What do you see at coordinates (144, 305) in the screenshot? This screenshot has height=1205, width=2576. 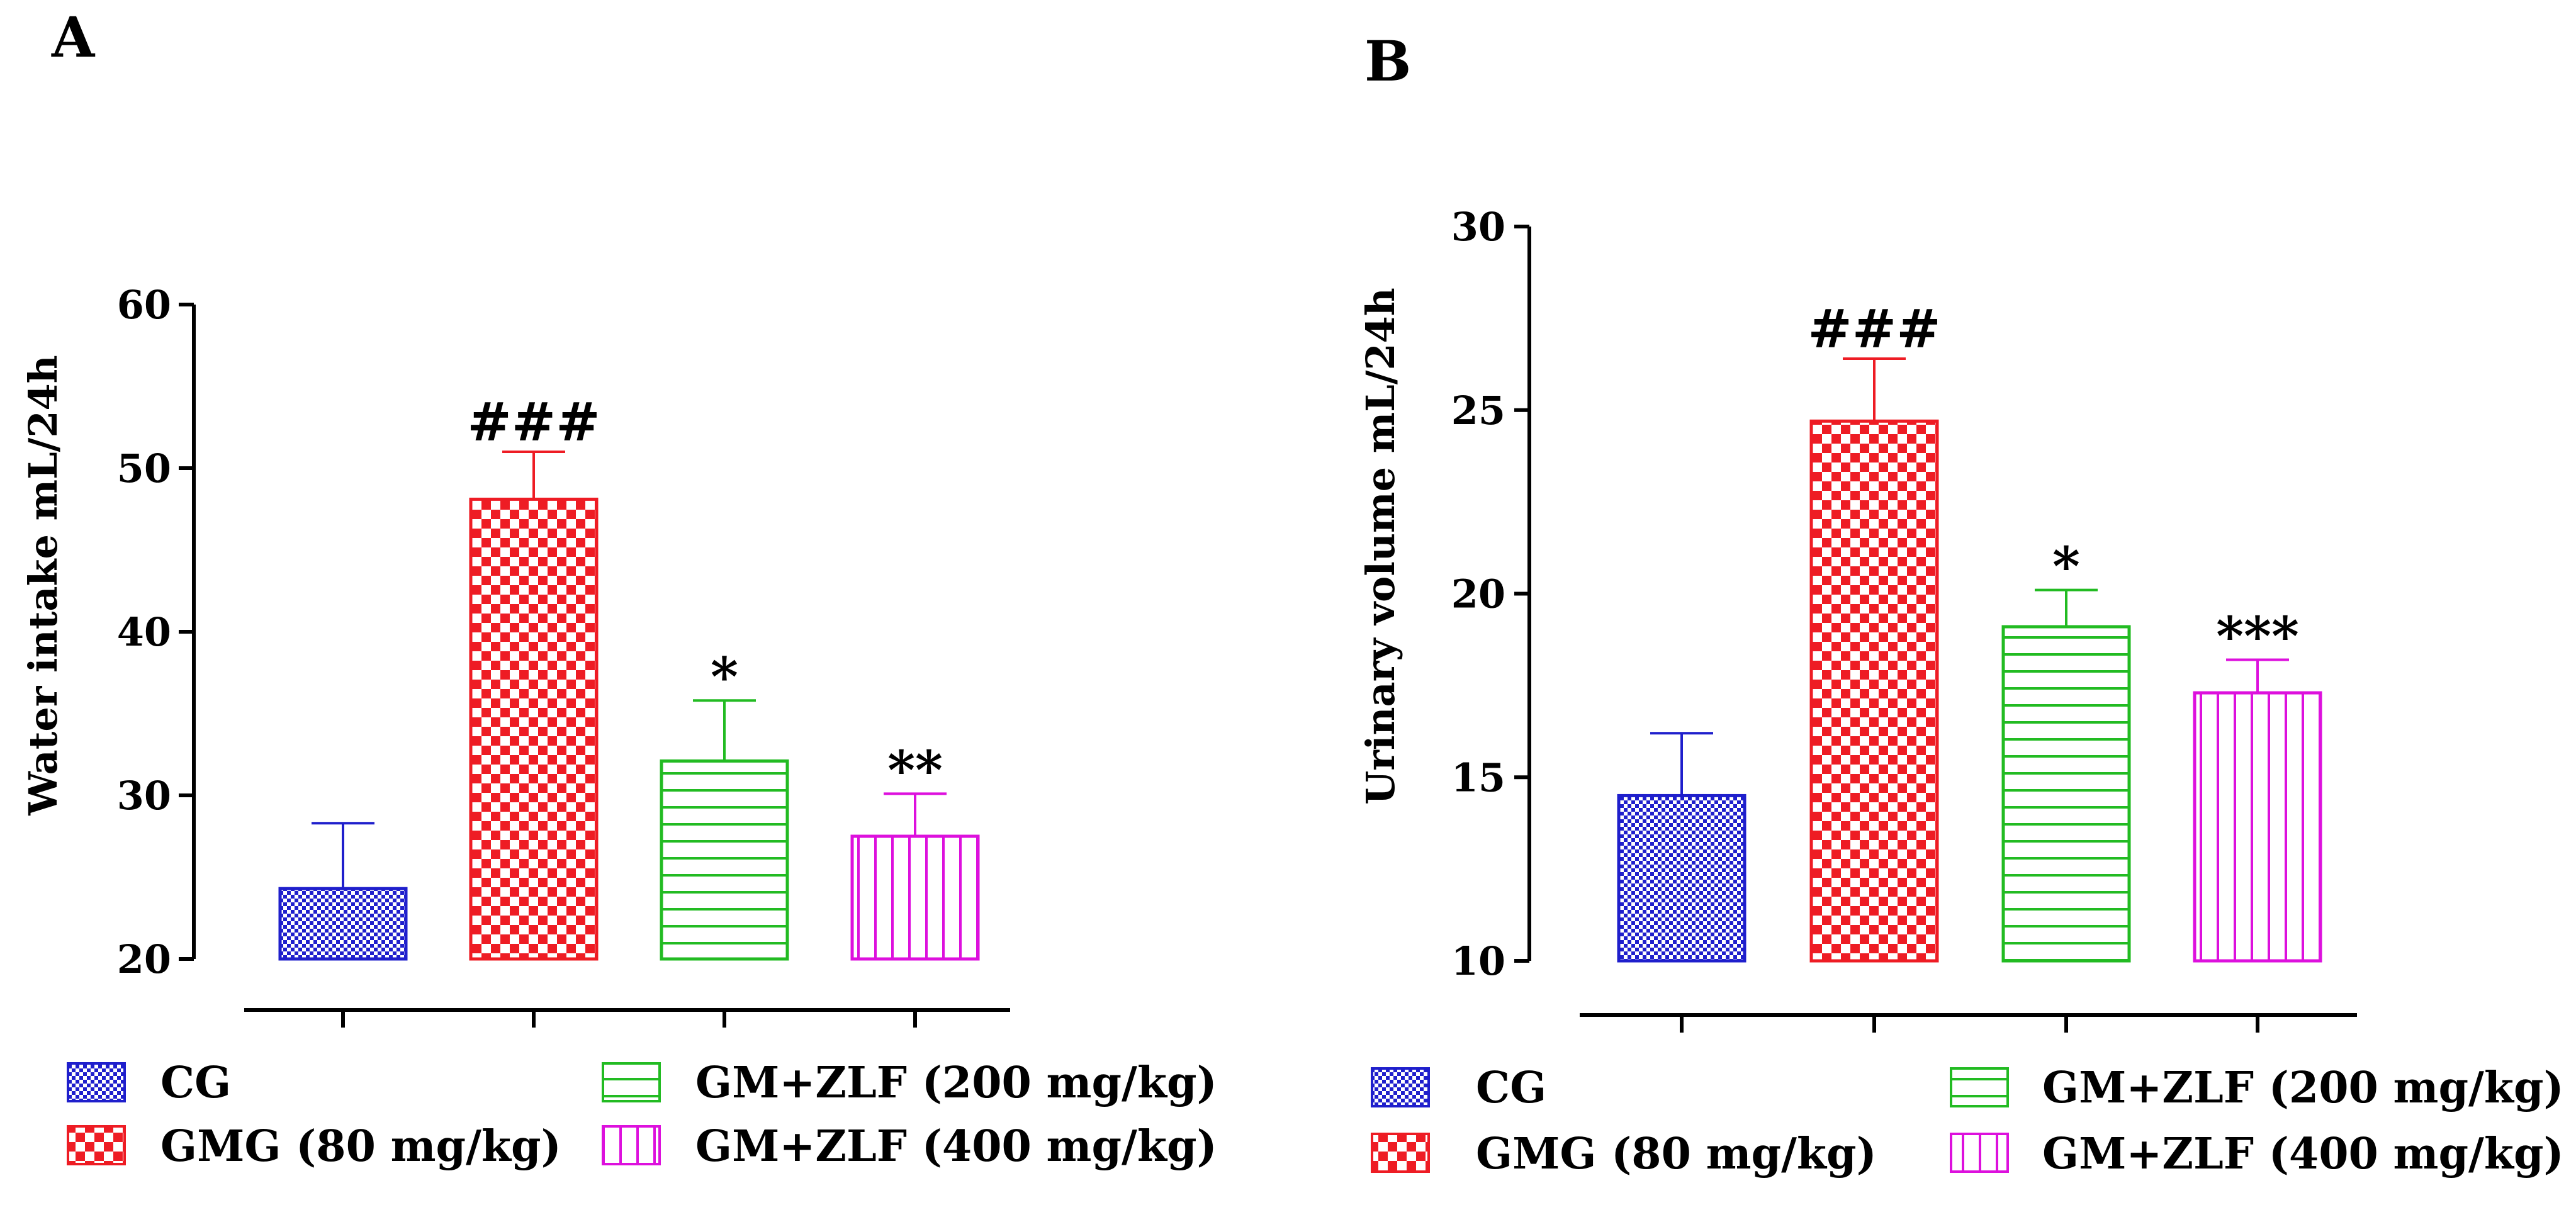 I see `y-tick-label: 60` at bounding box center [144, 305].